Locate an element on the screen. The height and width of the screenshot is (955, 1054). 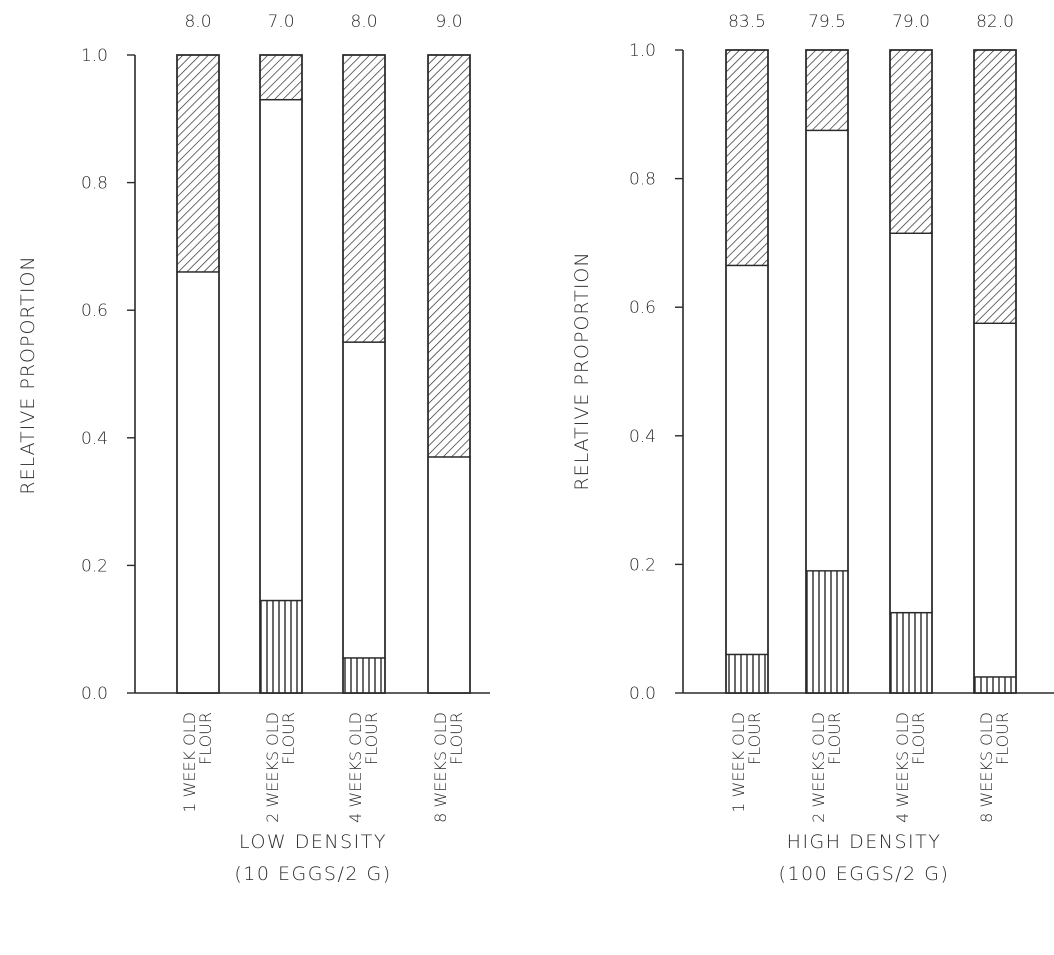
panel-subtitle: (100 EGGS/2 G) is located at coordinates (864, 874).